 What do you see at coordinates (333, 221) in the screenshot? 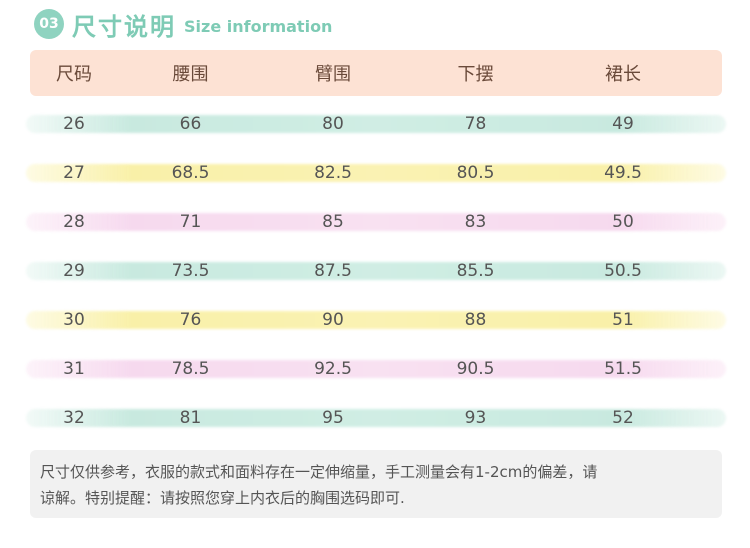
I see `cell-arm: 85` at bounding box center [333, 221].